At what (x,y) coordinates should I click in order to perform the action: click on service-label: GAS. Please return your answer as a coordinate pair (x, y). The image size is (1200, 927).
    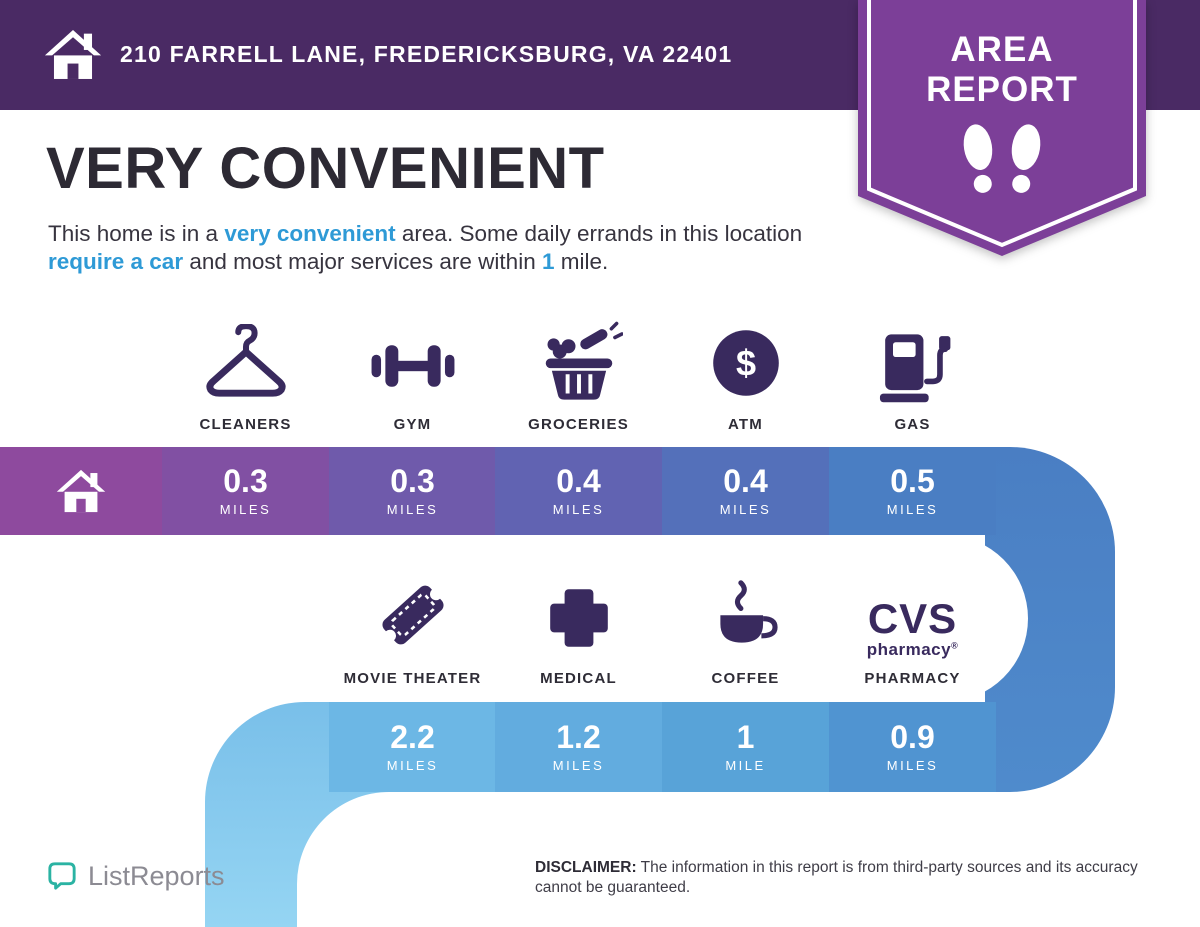
    Looking at the image, I should click on (912, 424).